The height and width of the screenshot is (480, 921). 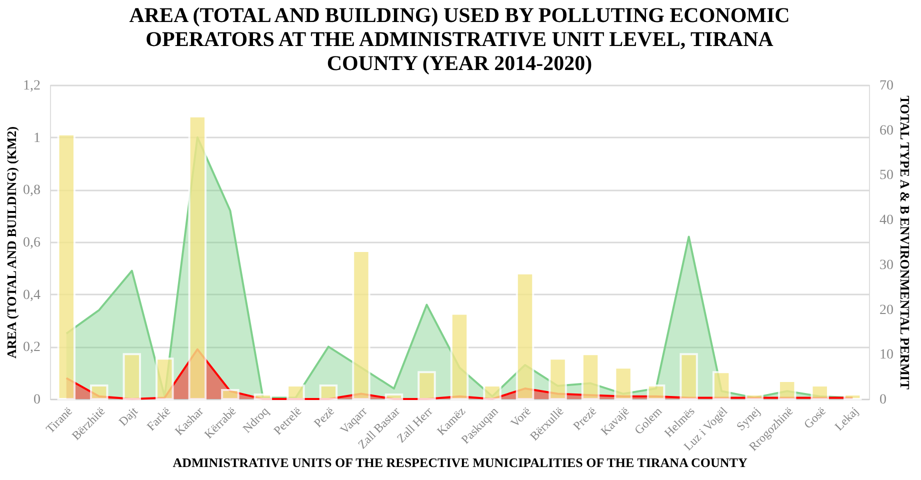 What do you see at coordinates (11, 242) in the screenshot?
I see `y-axis-title: AREA (TOTAL AND BUILDING) (KM2)` at bounding box center [11, 242].